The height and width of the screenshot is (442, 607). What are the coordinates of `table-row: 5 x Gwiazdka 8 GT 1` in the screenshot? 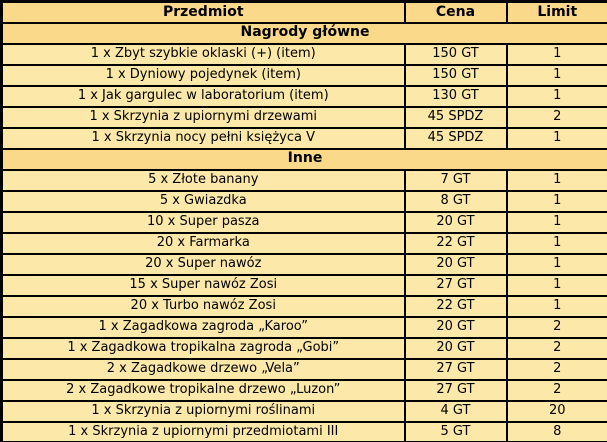 It's located at (303, 201).